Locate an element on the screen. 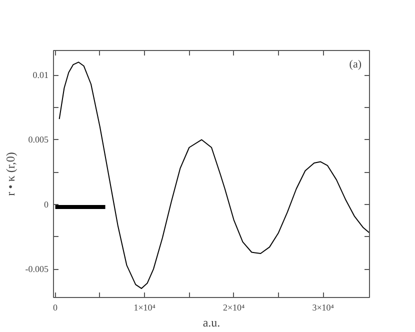 The image size is (415, 332). y-axis-title: r • κ (r,0) is located at coordinates (10, 174).